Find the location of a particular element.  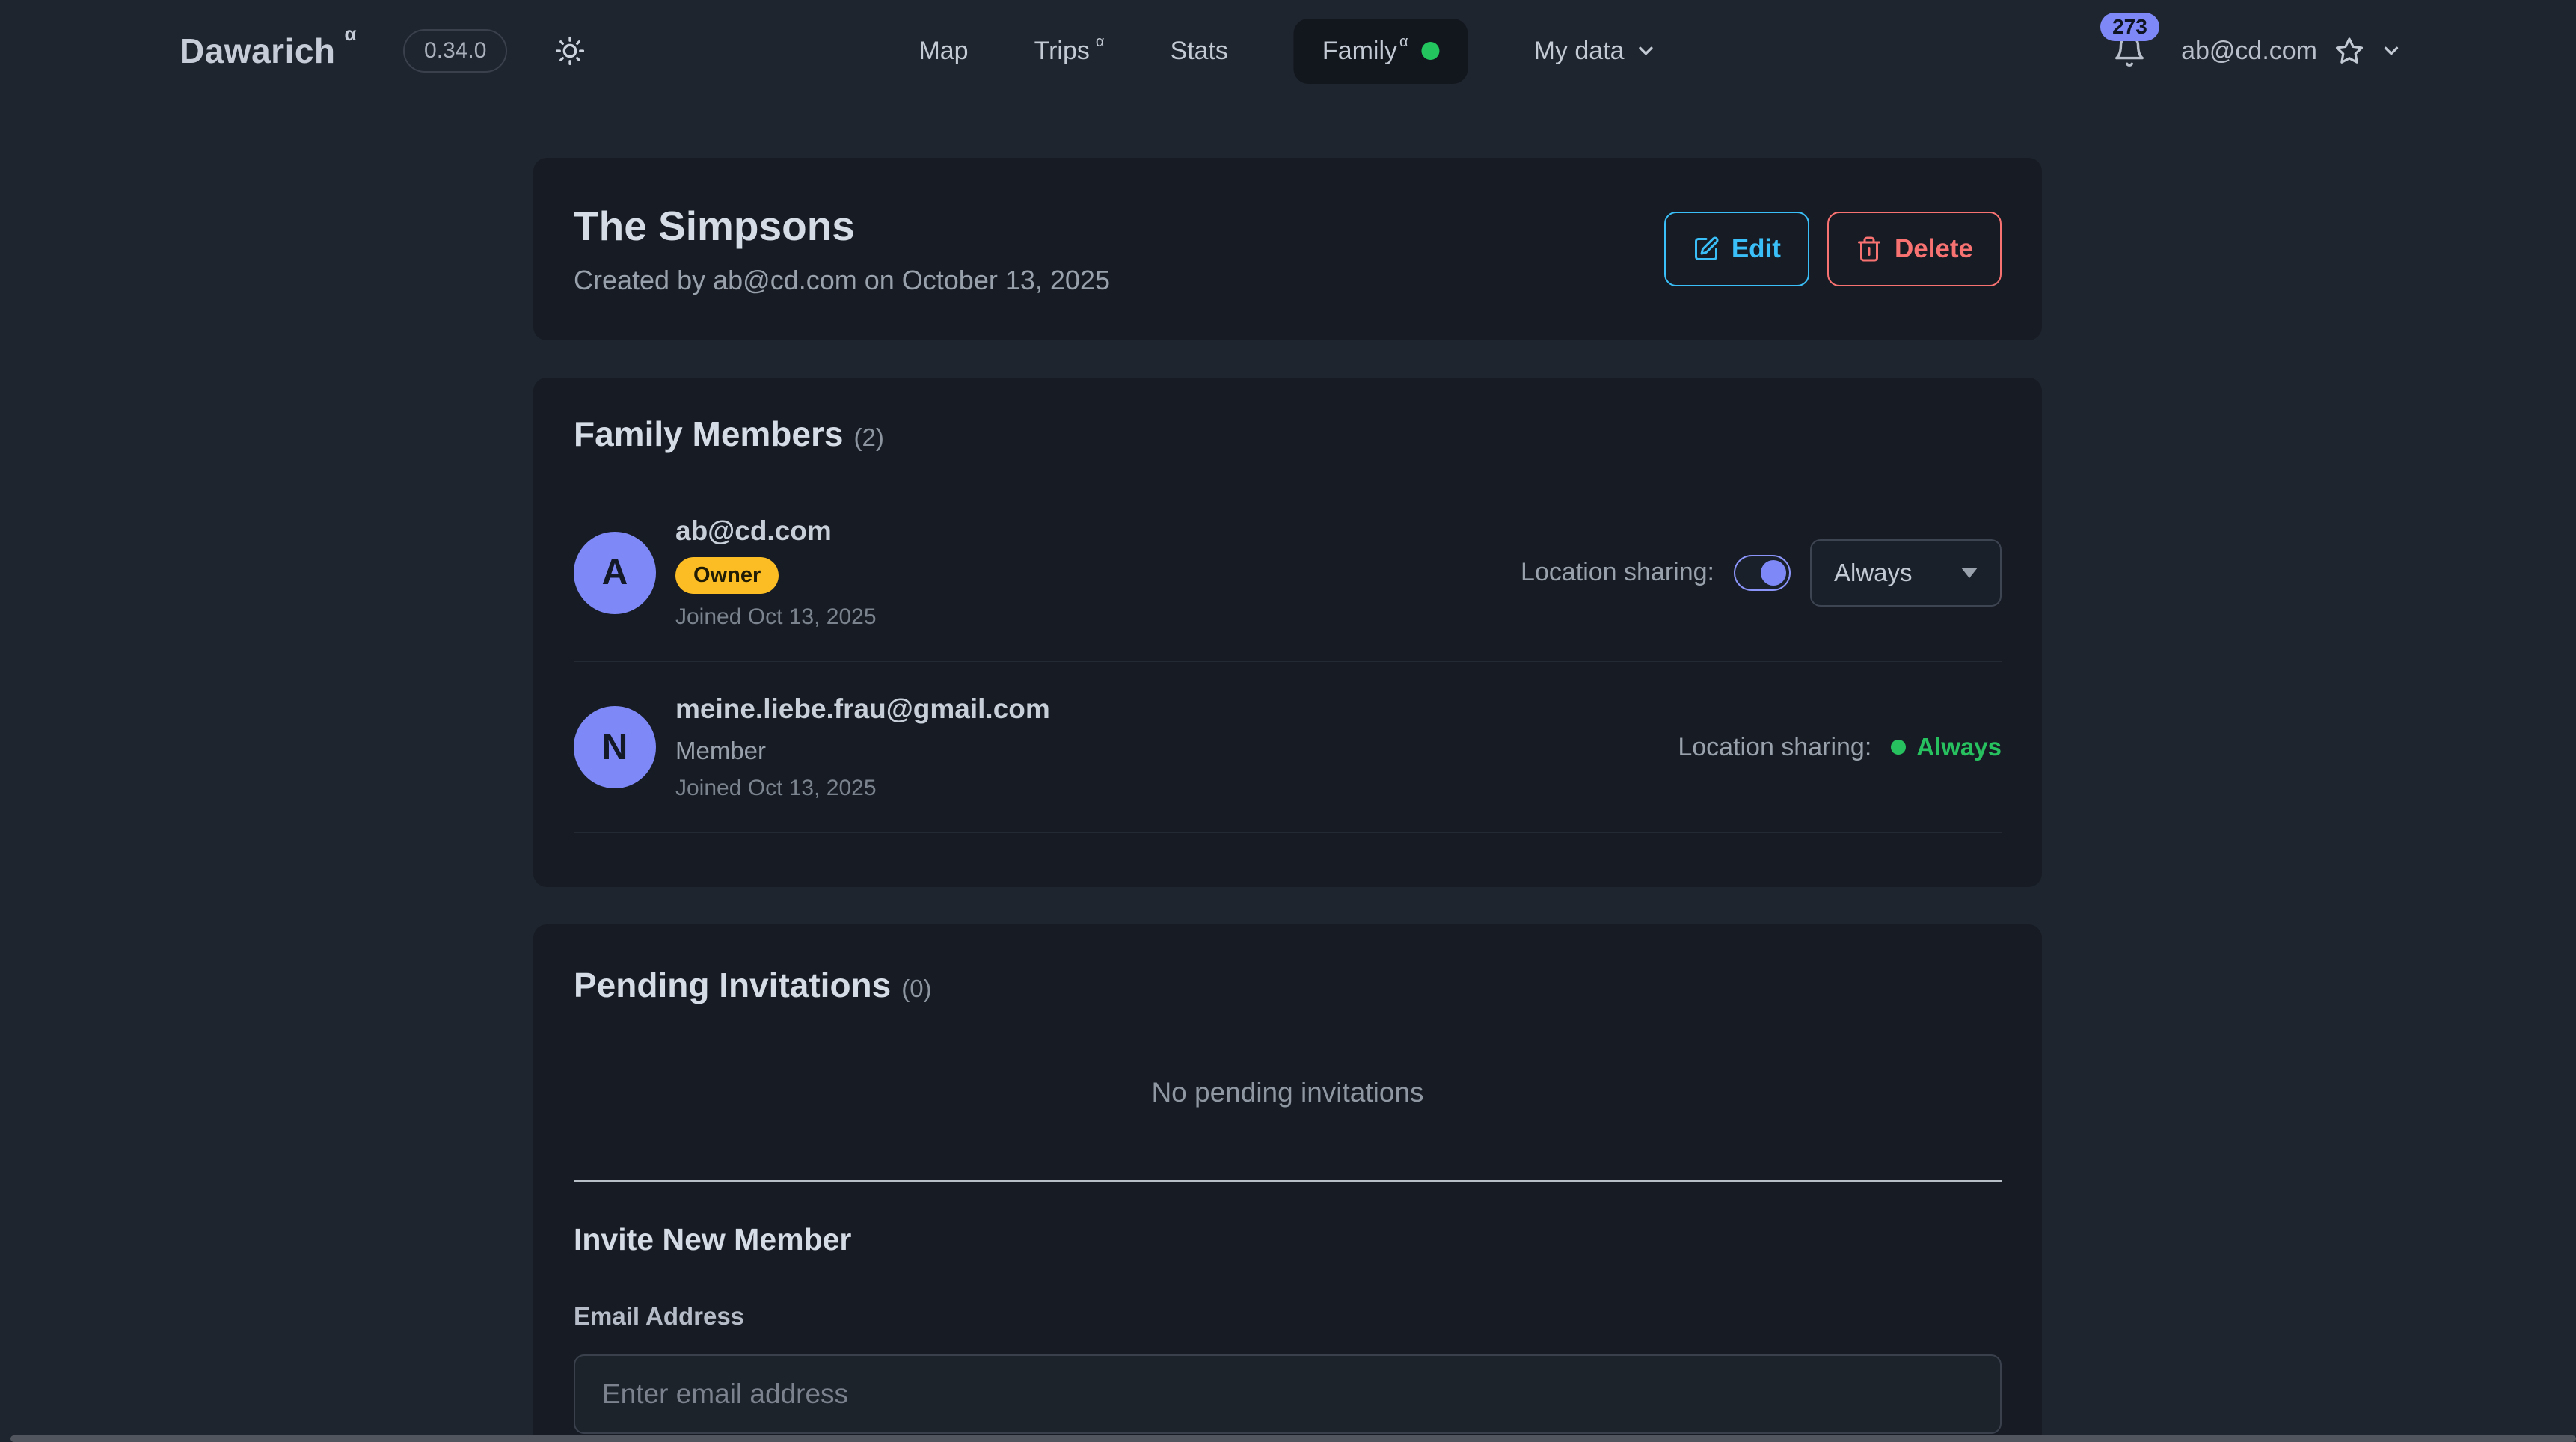

member-sharing-controls: Location sharing: Always is located at coordinates (1761, 573).